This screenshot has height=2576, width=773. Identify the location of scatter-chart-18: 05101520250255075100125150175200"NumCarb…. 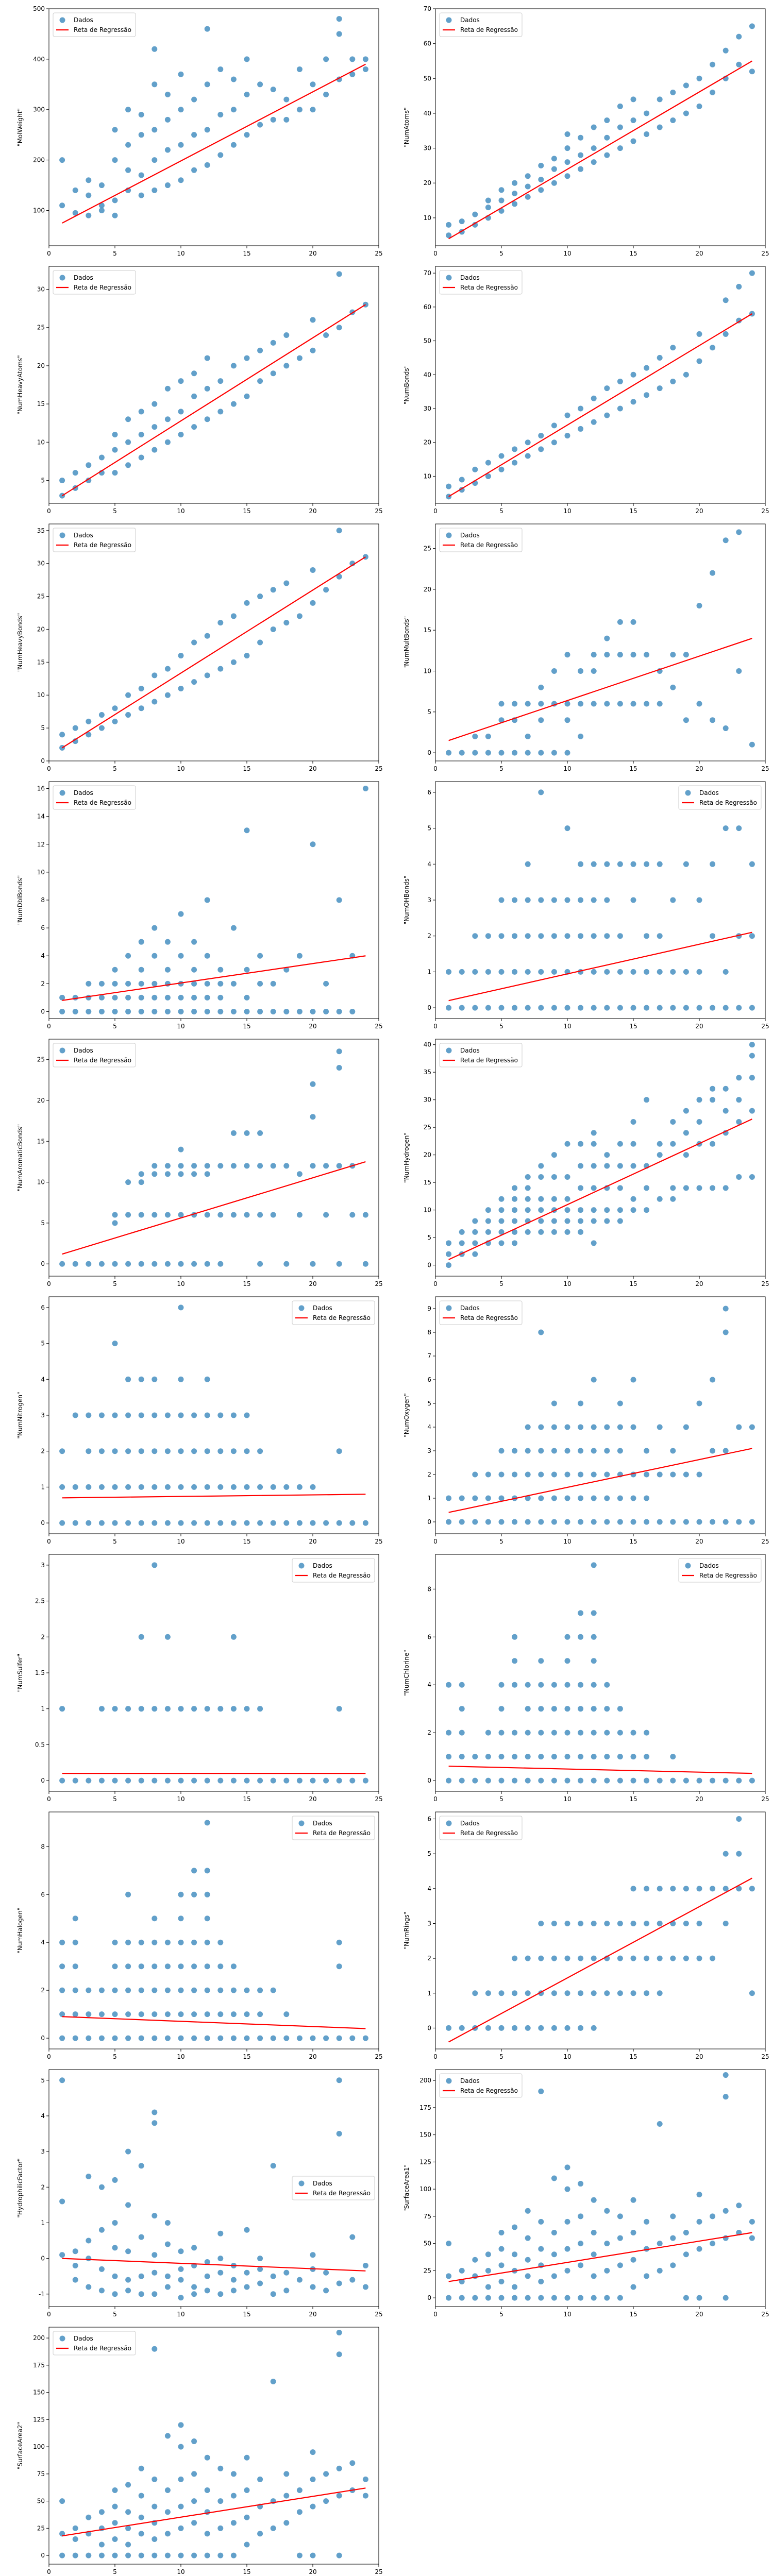
(586, 2193).